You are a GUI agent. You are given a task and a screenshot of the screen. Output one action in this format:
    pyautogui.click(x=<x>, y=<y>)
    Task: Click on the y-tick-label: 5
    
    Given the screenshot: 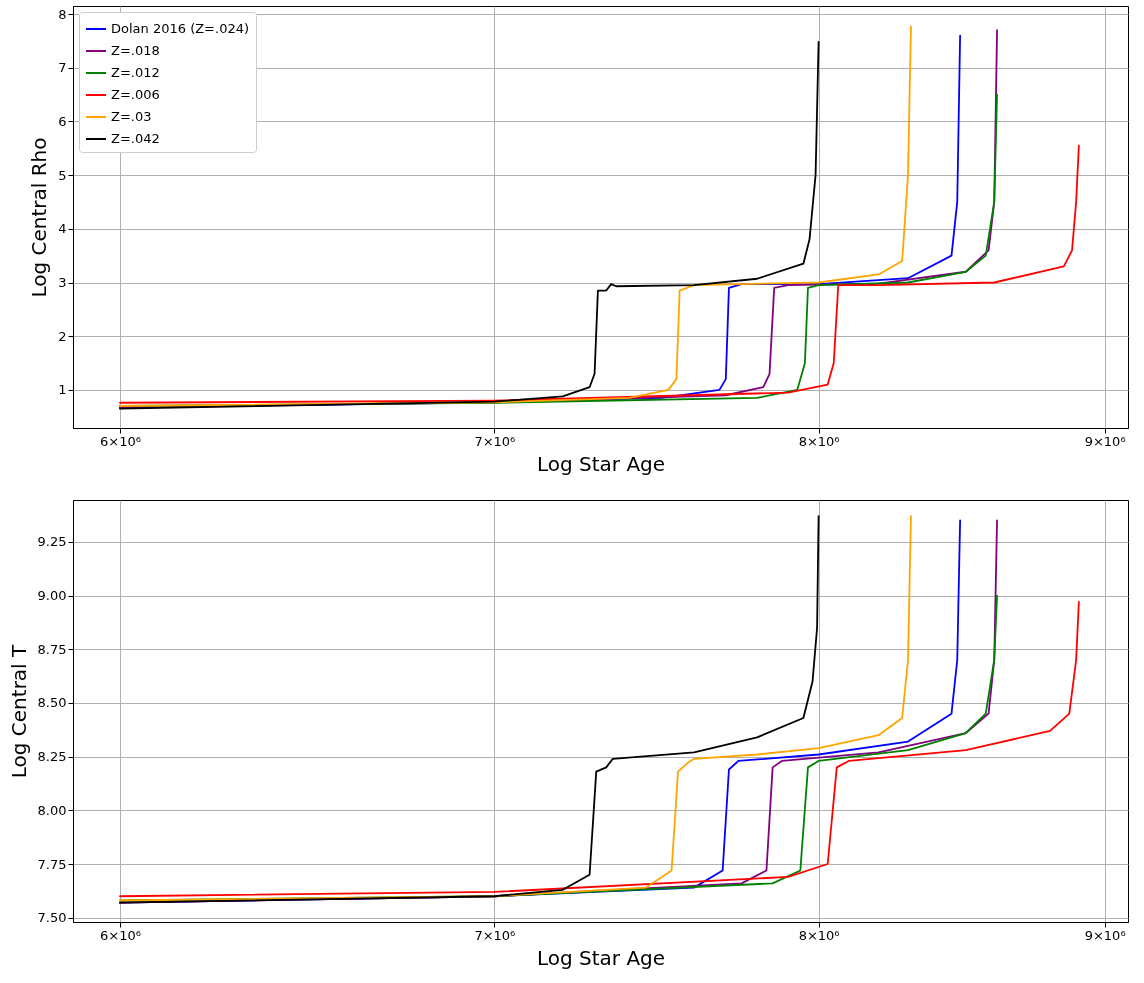 What is the action you would take?
    pyautogui.click(x=62, y=175)
    